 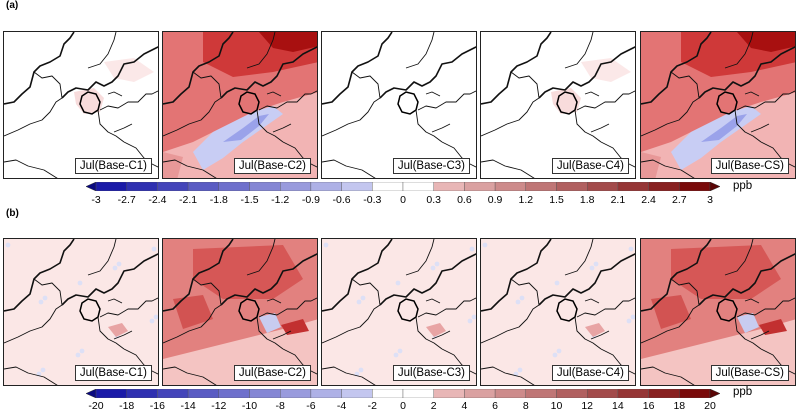 I want to click on colorbar-tick-label: -18, so click(x=127, y=406).